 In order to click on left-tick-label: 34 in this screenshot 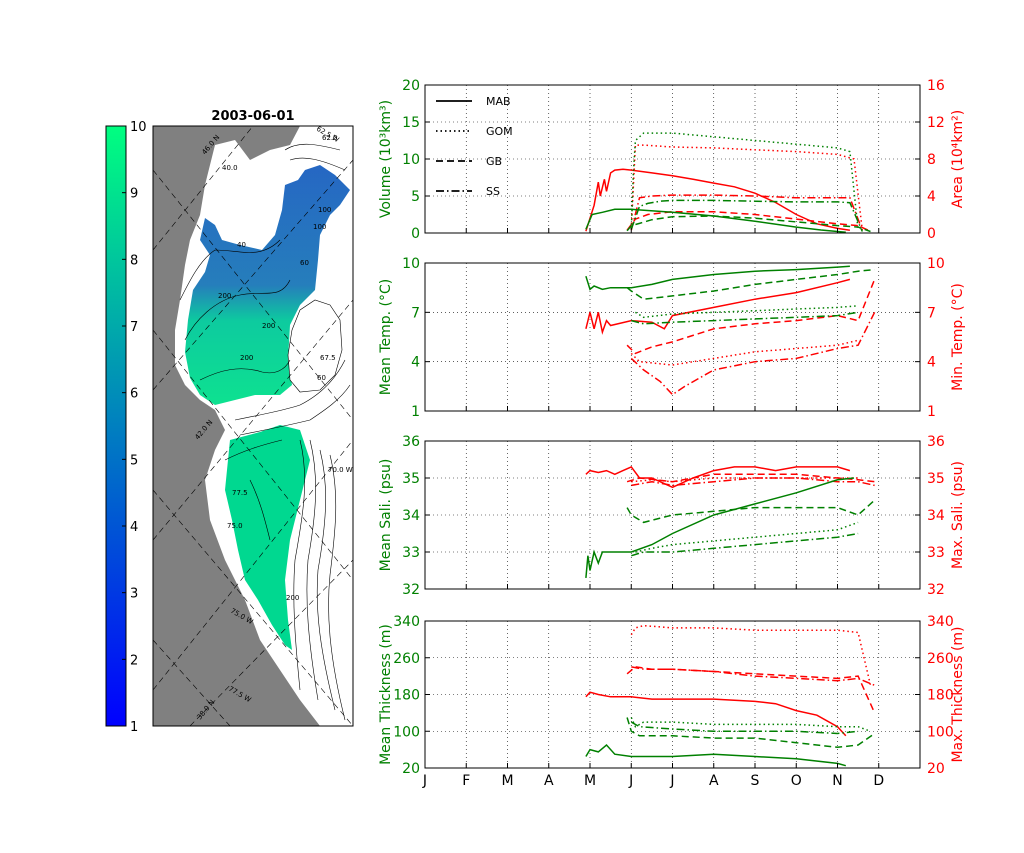, I will do `click(411, 516)`.